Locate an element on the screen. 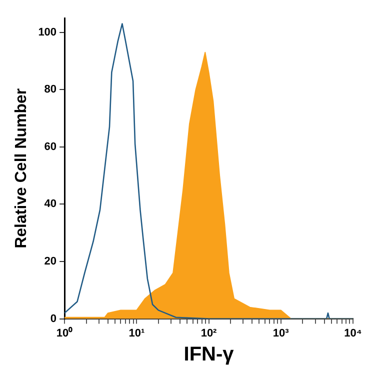 This screenshot has width=375, height=375. x-tick-label: 10⁴ is located at coordinates (353, 333).